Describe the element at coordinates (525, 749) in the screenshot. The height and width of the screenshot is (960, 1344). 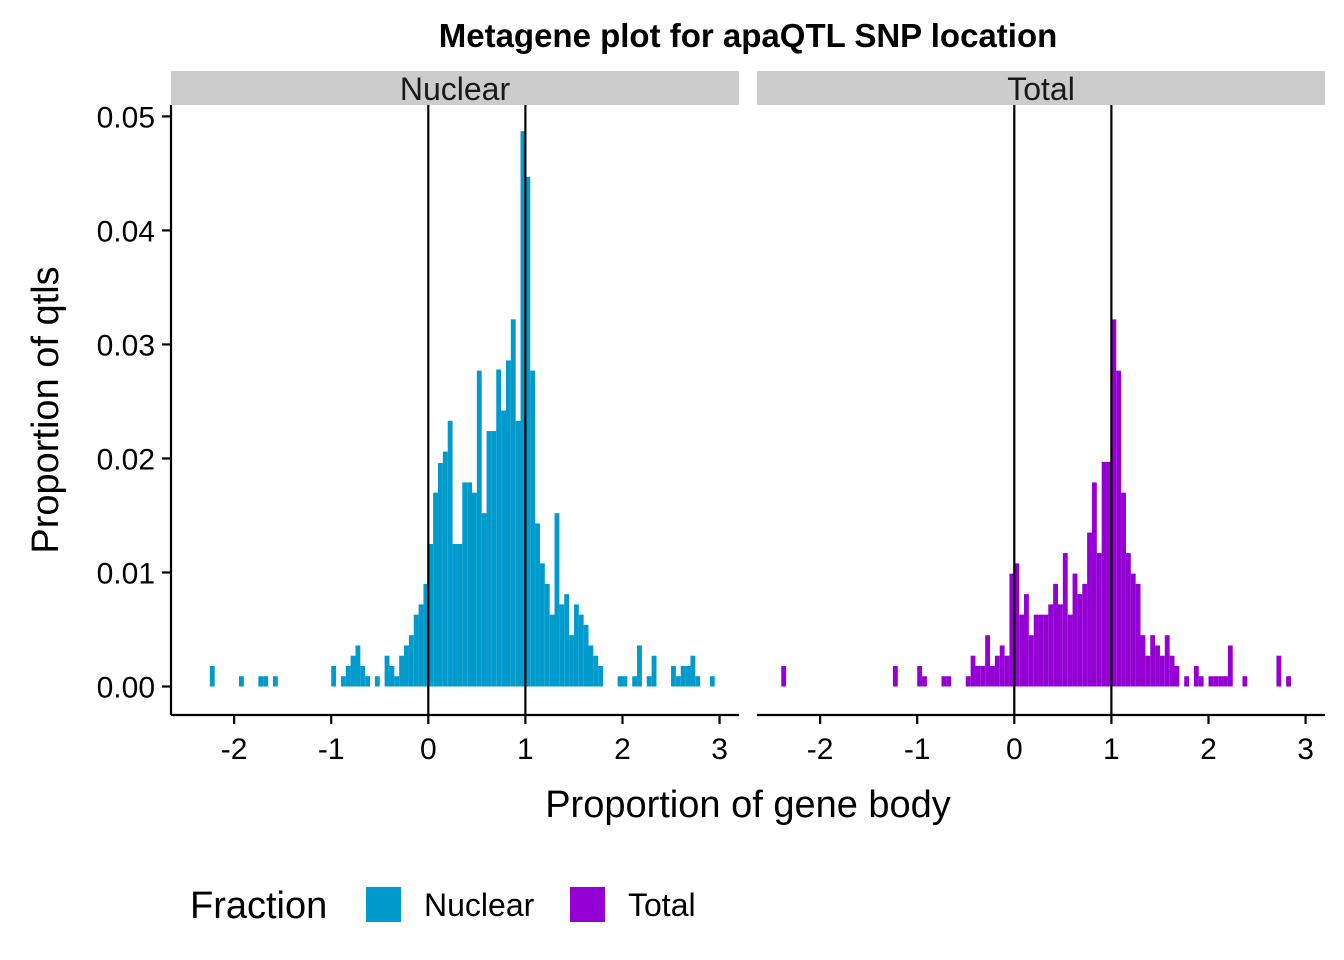
I see `x-tick-label-nuclear: 1` at that location.